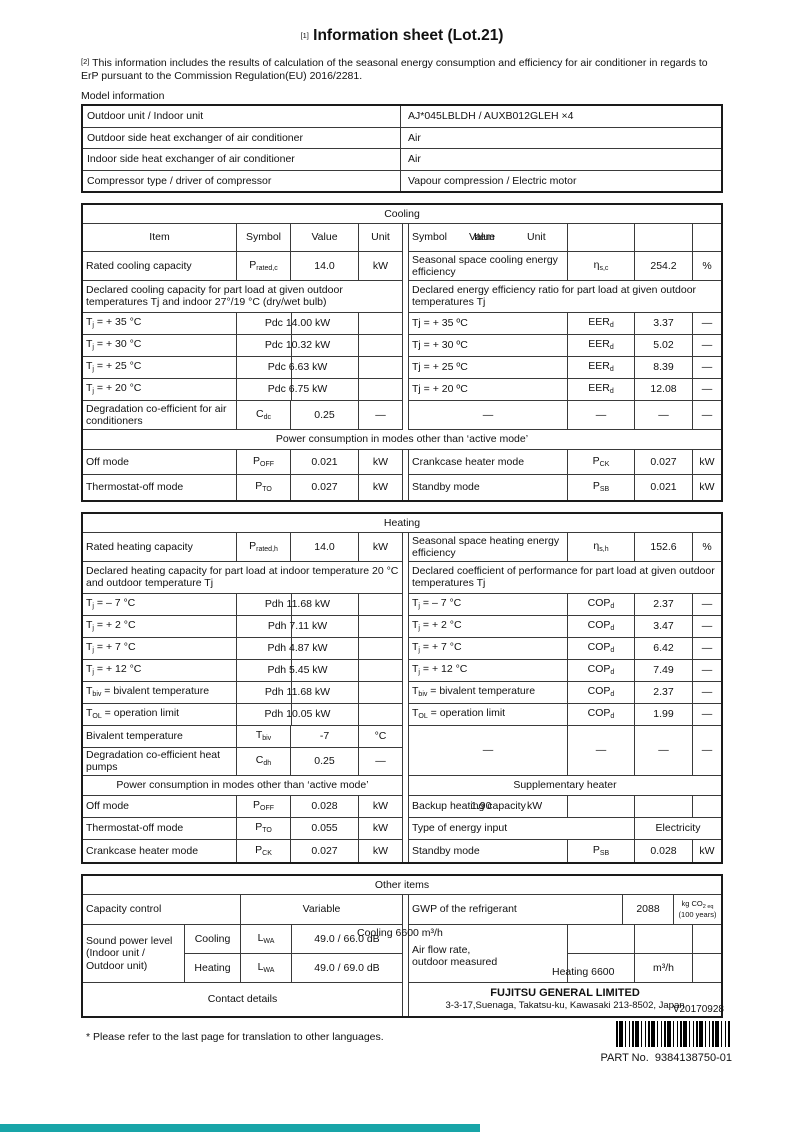 The width and height of the screenshot is (802, 1134). What do you see at coordinates (664, 266) in the screenshot?
I see `value-cell: 254.2` at bounding box center [664, 266].